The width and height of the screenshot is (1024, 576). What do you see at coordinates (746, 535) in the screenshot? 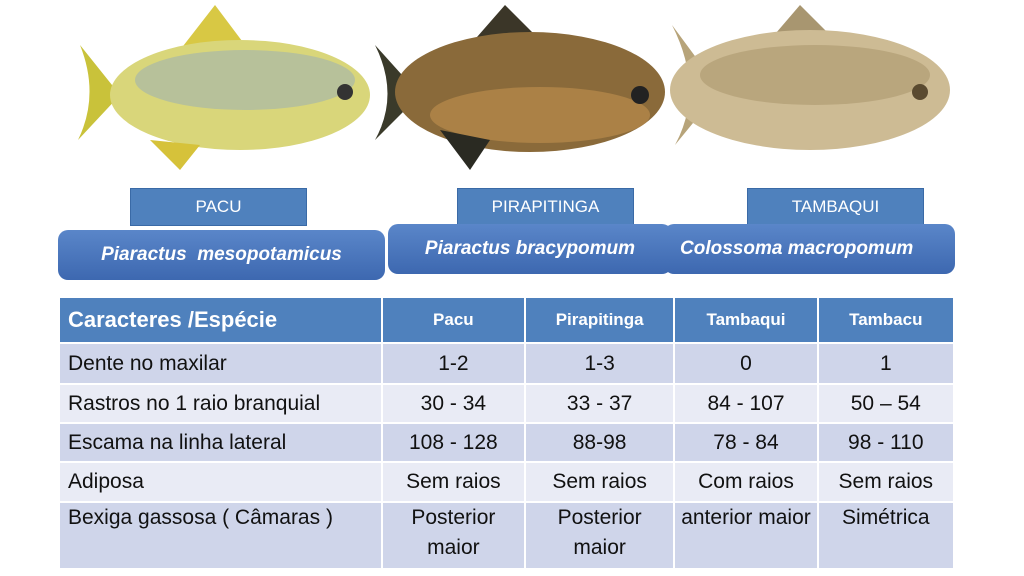
I see `table-cell: anterior maior` at bounding box center [746, 535].